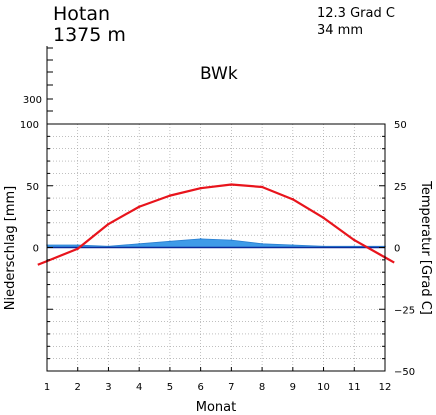  Describe the element at coordinates (425, 247) in the screenshot. I see `right-axis-title: Temperatur [Grad C]` at that location.